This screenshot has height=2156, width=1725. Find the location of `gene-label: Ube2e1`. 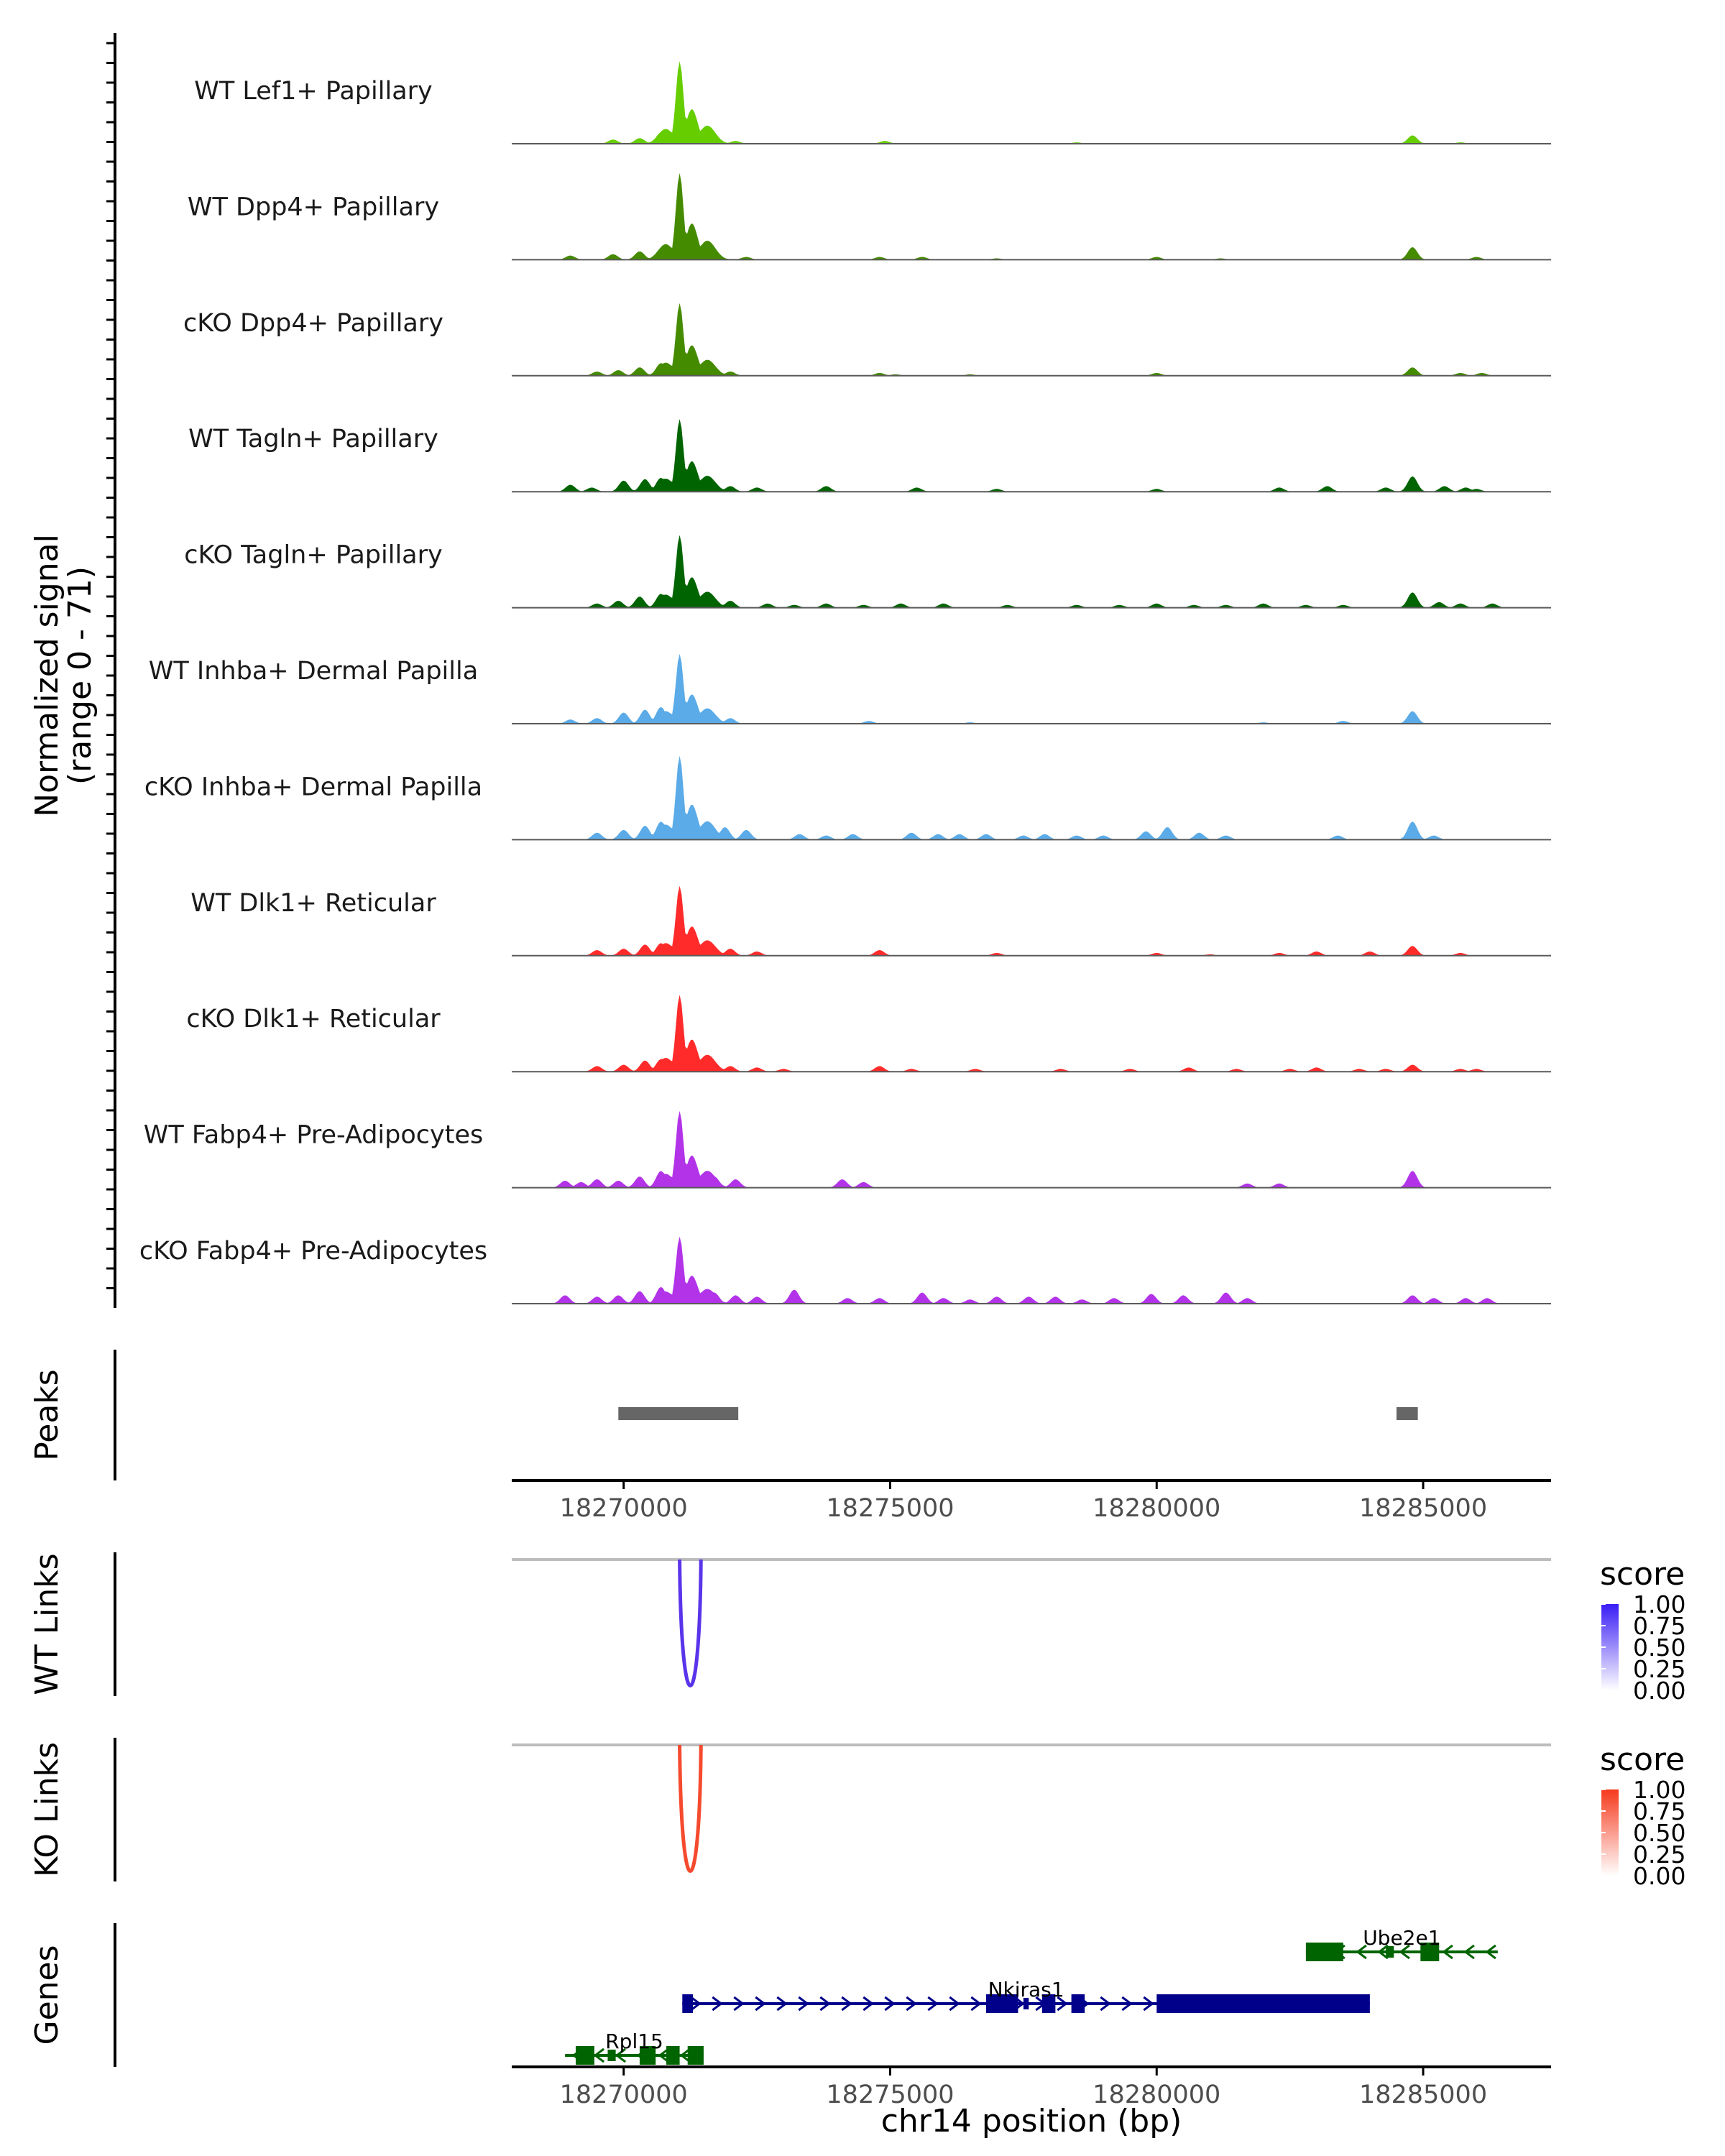

gene-label: Ube2e1 is located at coordinates (1401, 1938).